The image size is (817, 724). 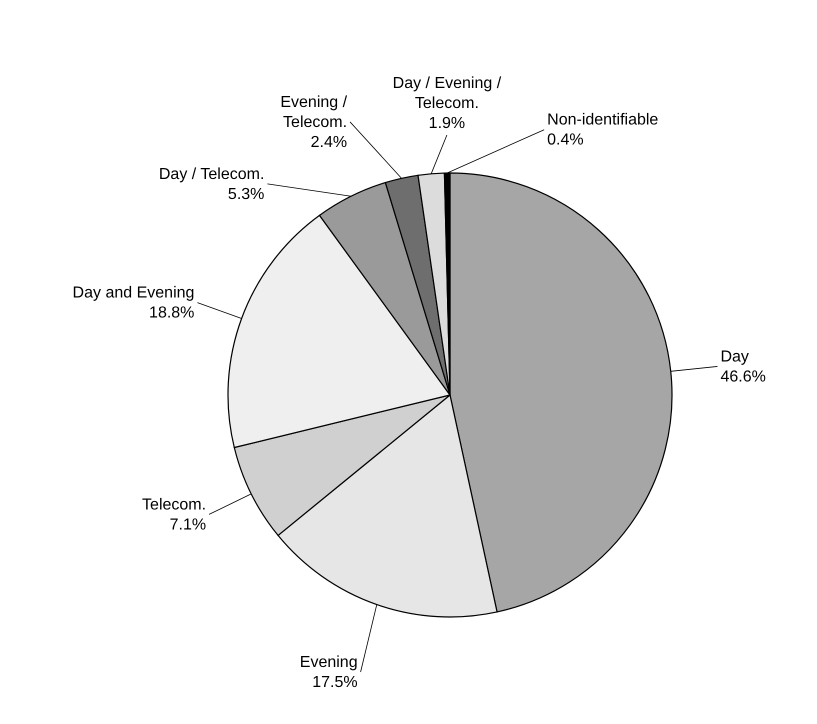 I want to click on data-label: 5.3%, so click(x=246, y=194).